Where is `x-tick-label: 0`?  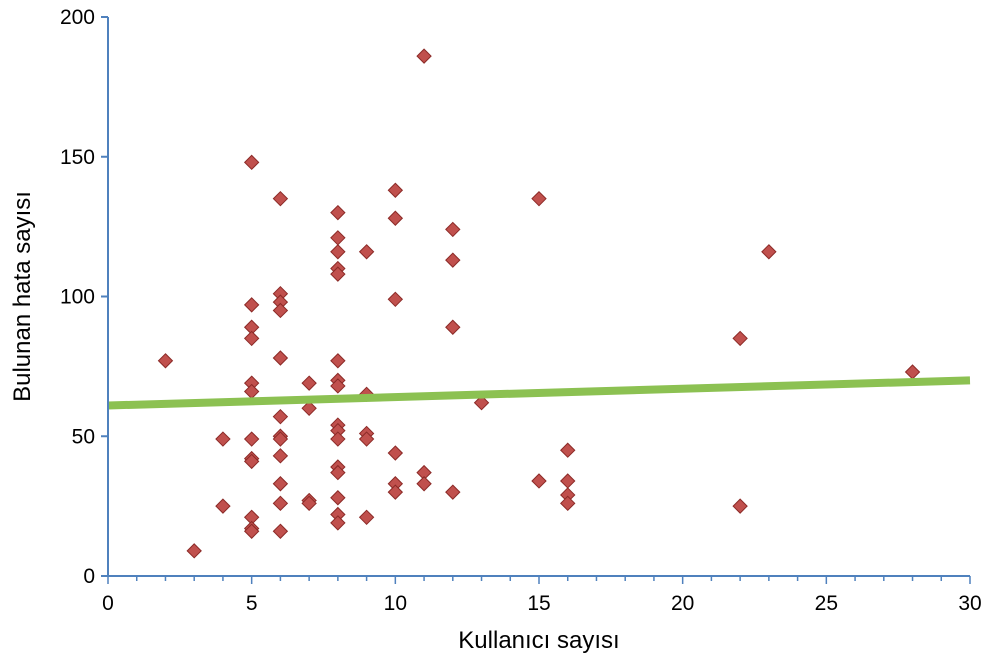
x-tick-label: 0 is located at coordinates (108, 603).